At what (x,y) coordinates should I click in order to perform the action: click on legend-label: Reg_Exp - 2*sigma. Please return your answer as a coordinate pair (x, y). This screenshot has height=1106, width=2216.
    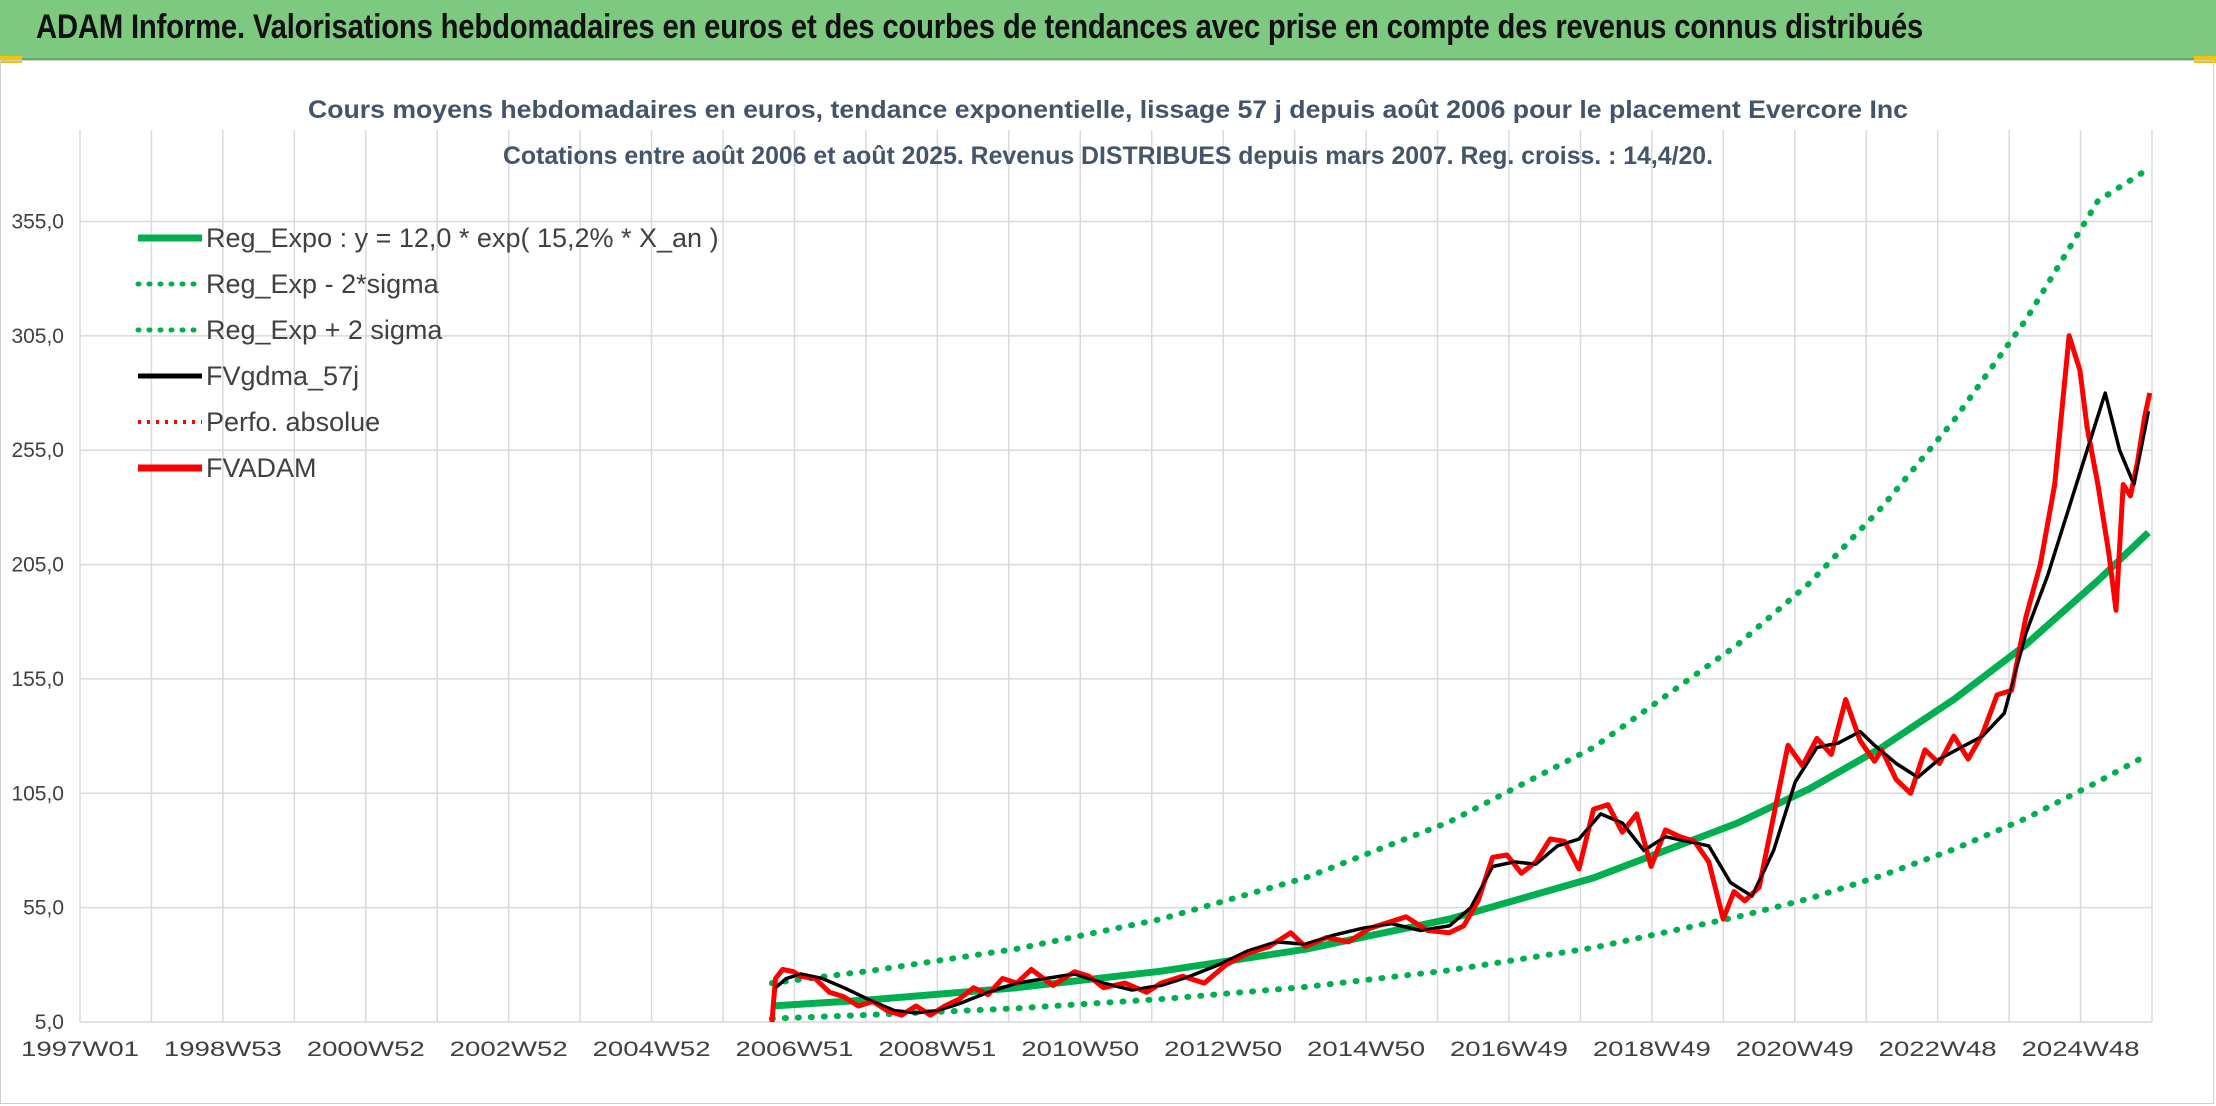
    Looking at the image, I should click on (323, 284).